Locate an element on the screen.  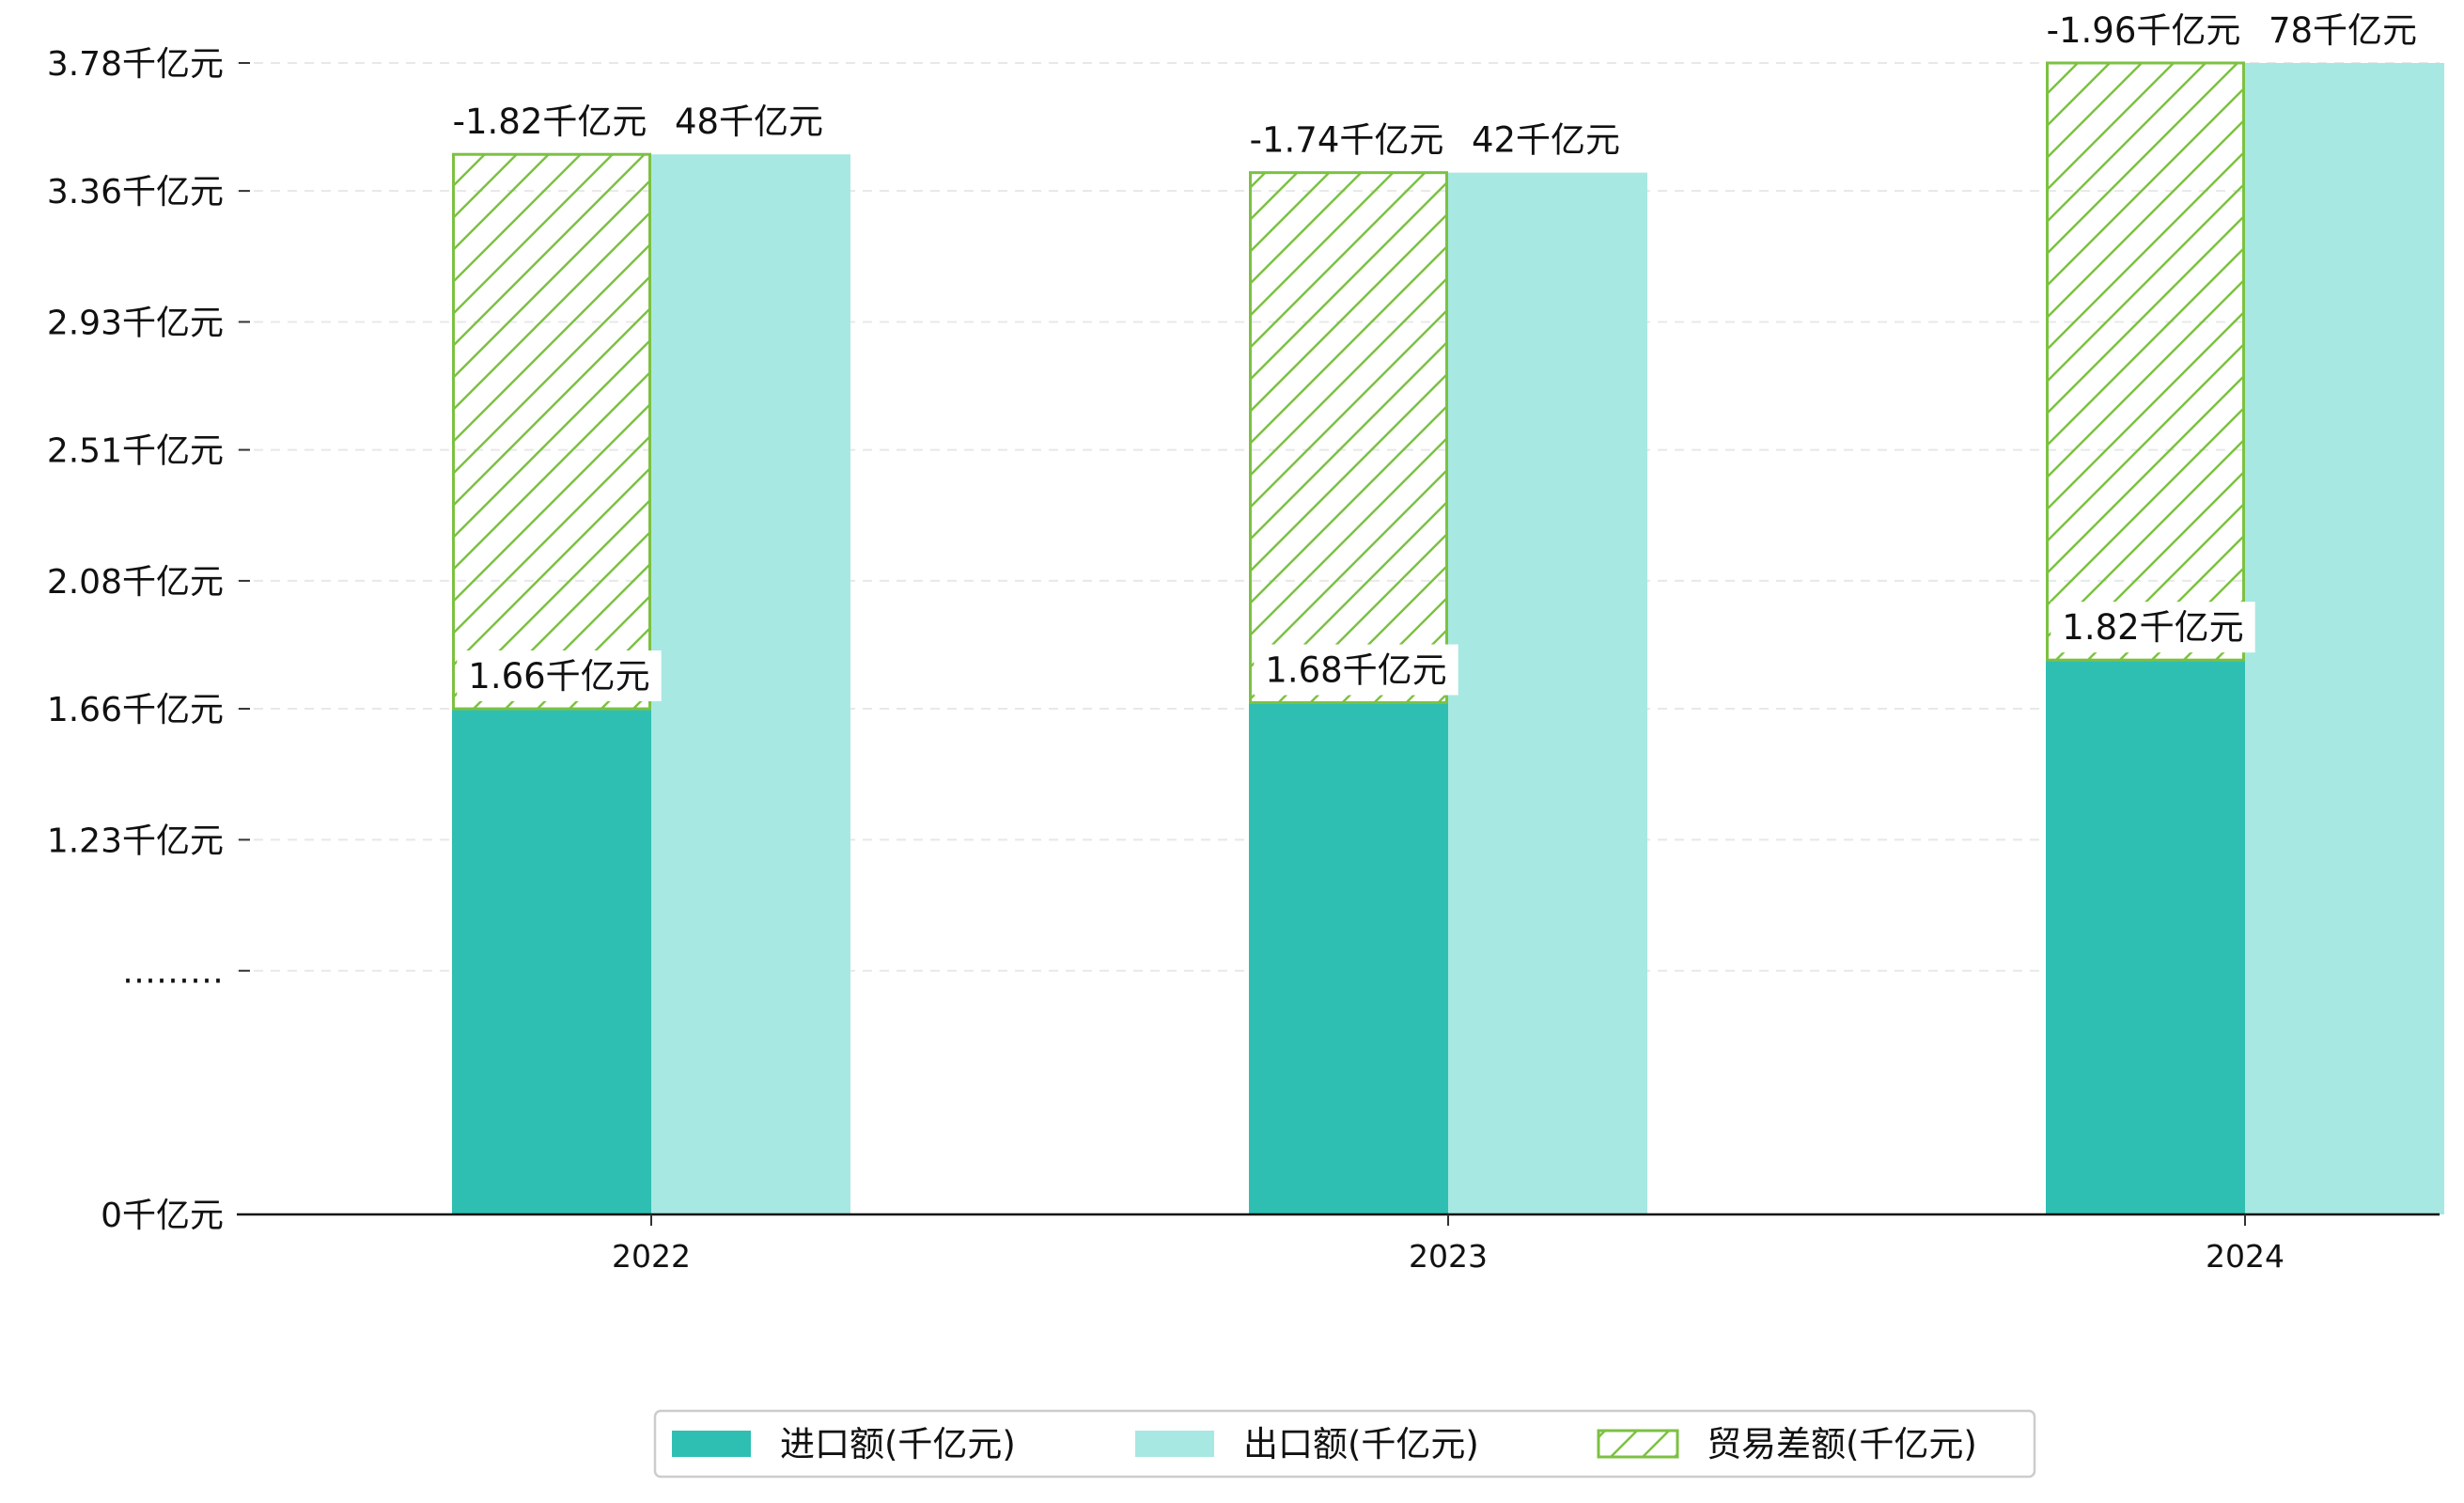
legend-import-label: 进口额(千亿元) is located at coordinates (898, 1444).